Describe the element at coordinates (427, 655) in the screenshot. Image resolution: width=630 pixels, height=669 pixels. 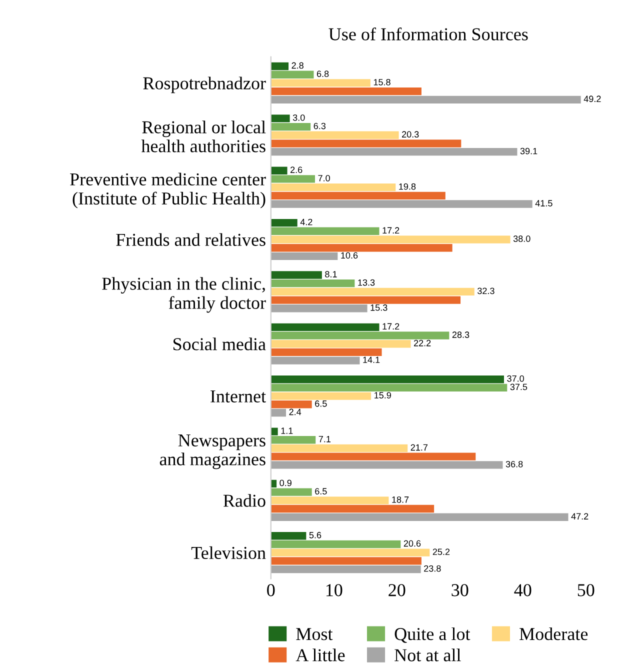
I see `legend-label: Not at all` at that location.